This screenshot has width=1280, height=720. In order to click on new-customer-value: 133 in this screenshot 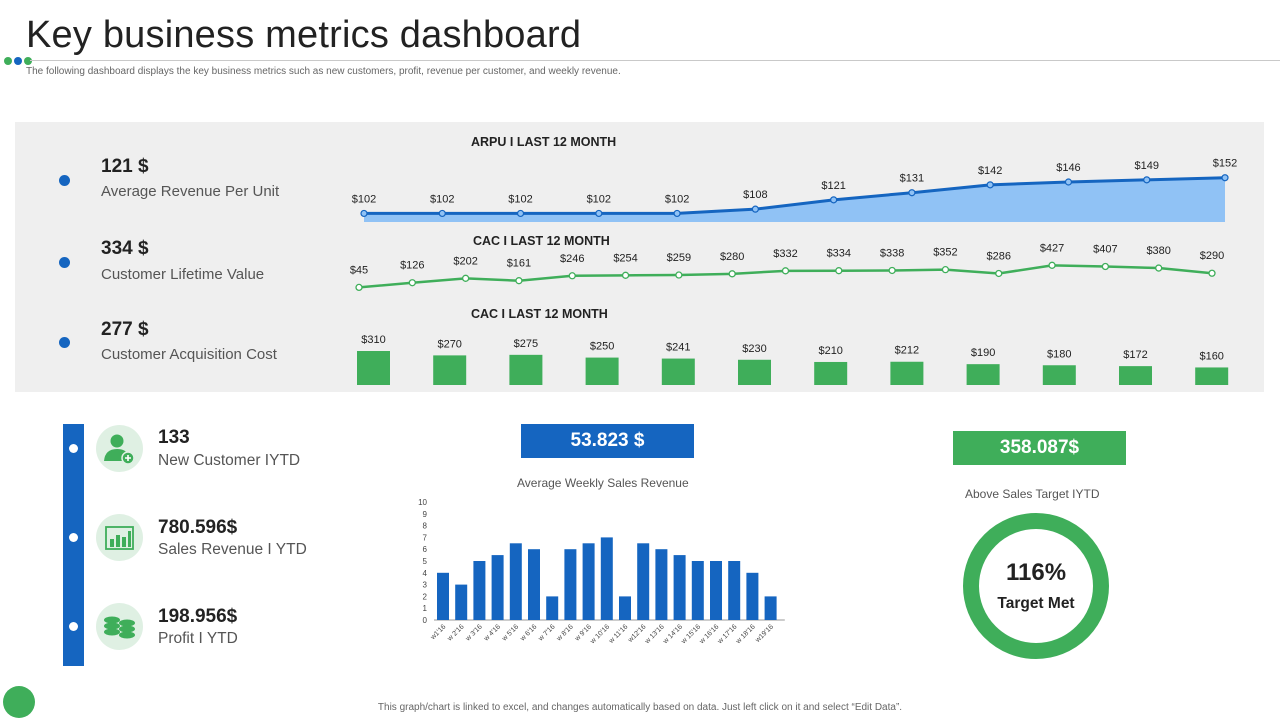, I will do `click(174, 437)`.